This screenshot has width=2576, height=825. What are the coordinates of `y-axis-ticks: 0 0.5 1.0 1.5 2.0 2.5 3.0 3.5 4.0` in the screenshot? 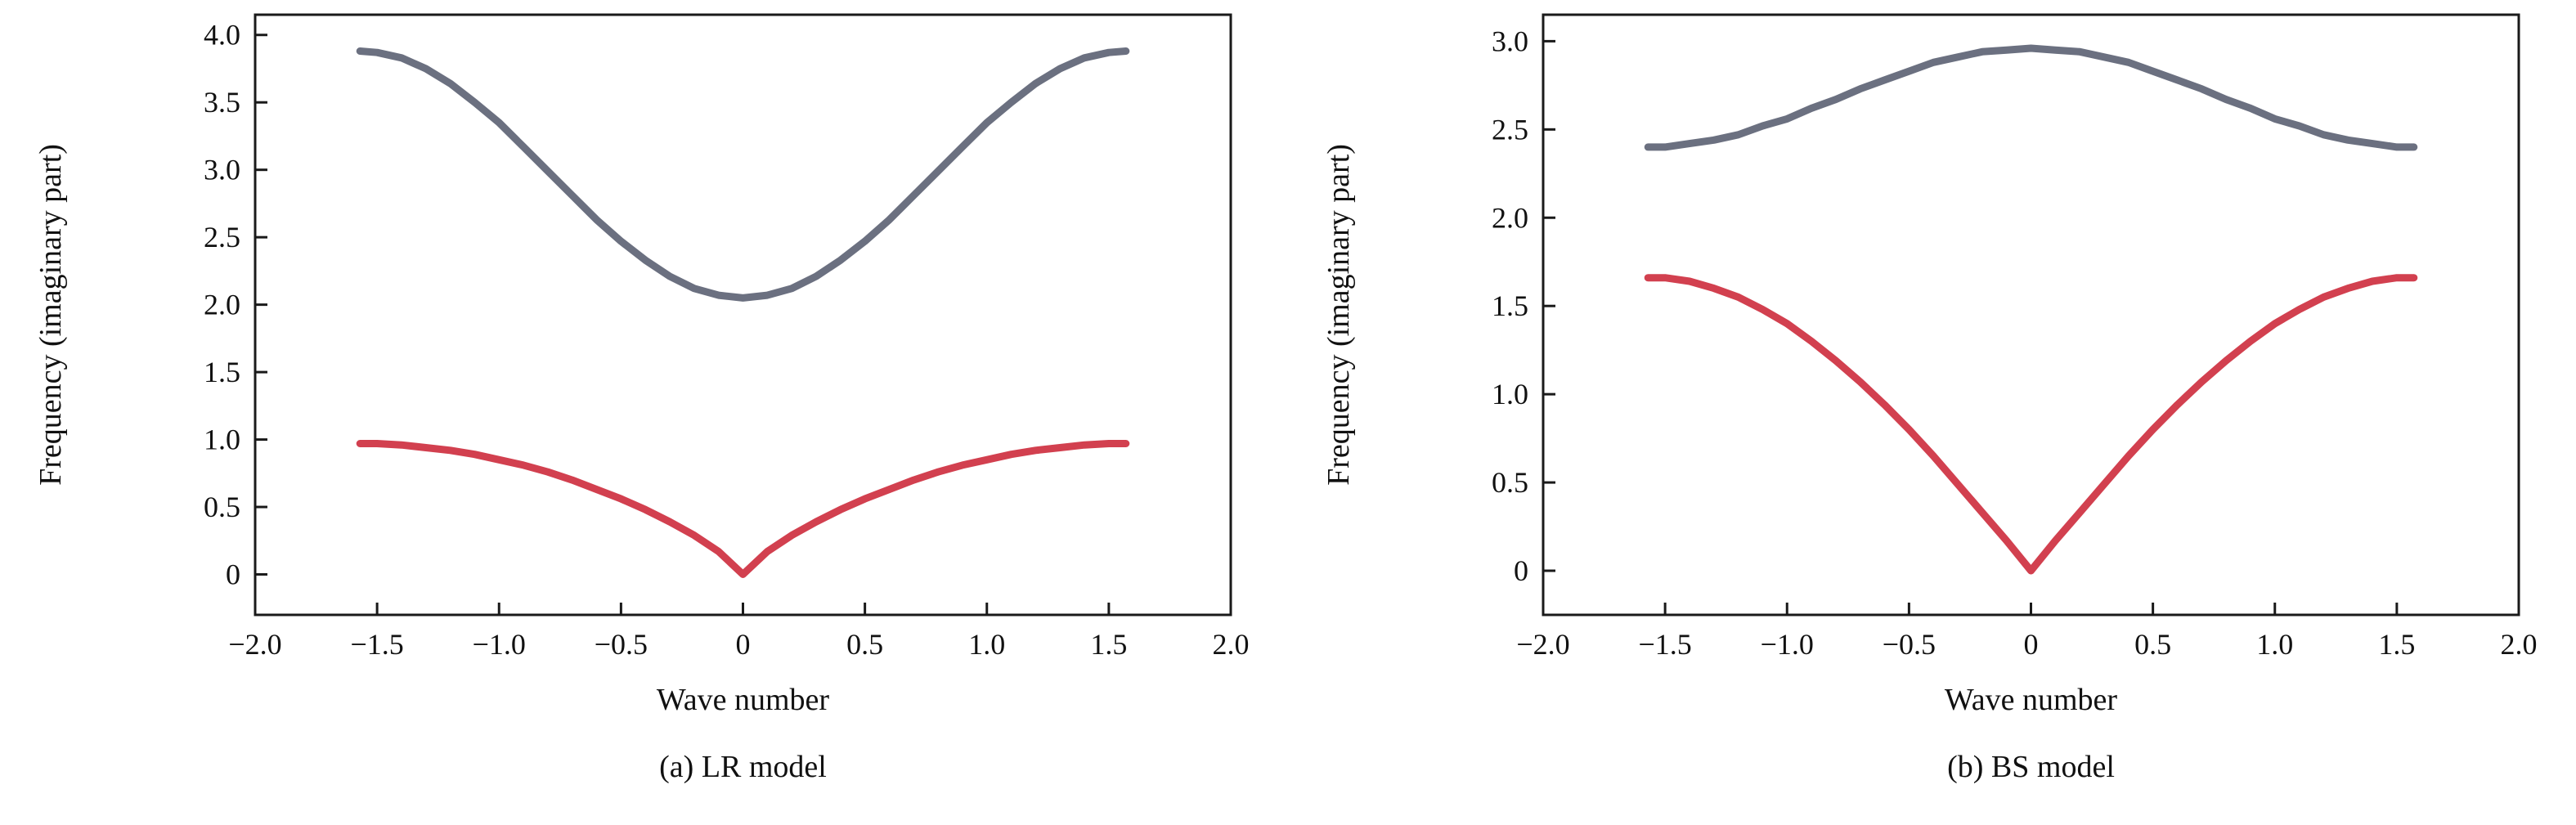 It's located at (236, 305).